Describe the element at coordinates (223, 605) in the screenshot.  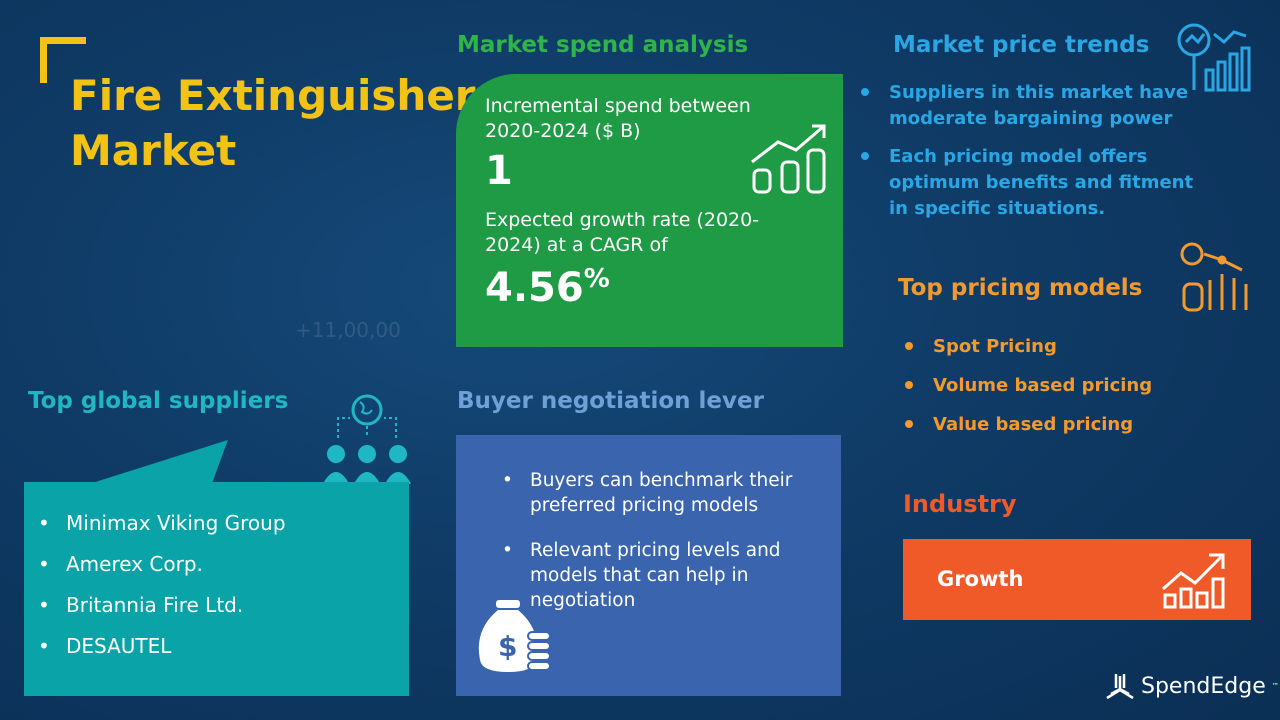
I see `supplier-item: Britannia Fire Ltd.` at that location.